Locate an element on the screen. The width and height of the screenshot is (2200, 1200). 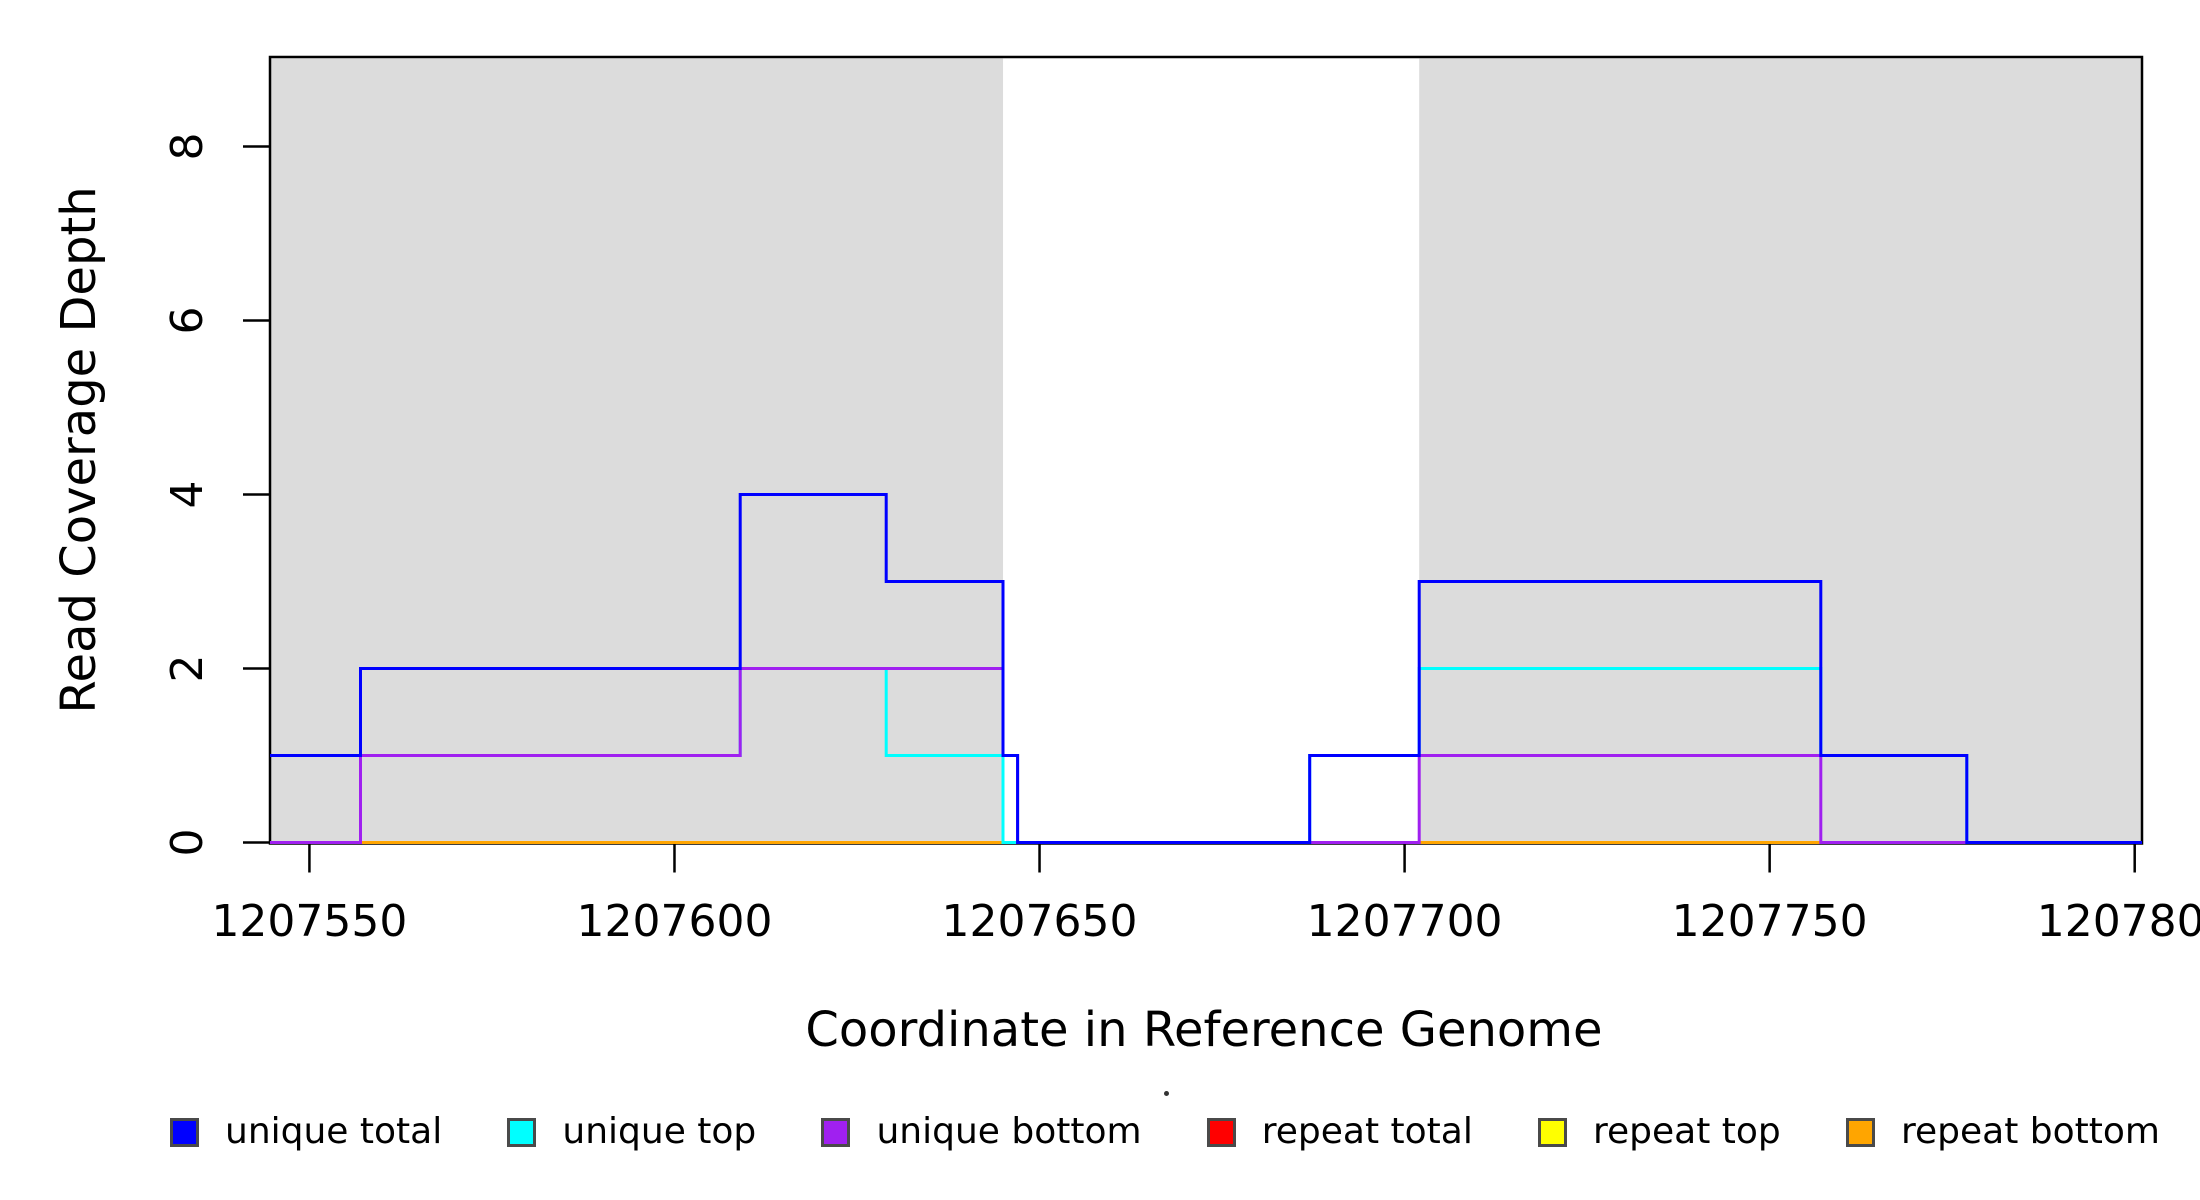
legend-item-repeat-top: repeat top is located at coordinates (1659, 1132).